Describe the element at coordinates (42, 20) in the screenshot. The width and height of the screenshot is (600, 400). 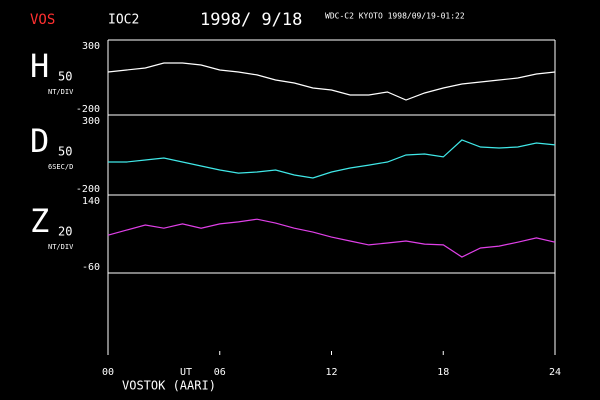
I see `station: VOS` at that location.